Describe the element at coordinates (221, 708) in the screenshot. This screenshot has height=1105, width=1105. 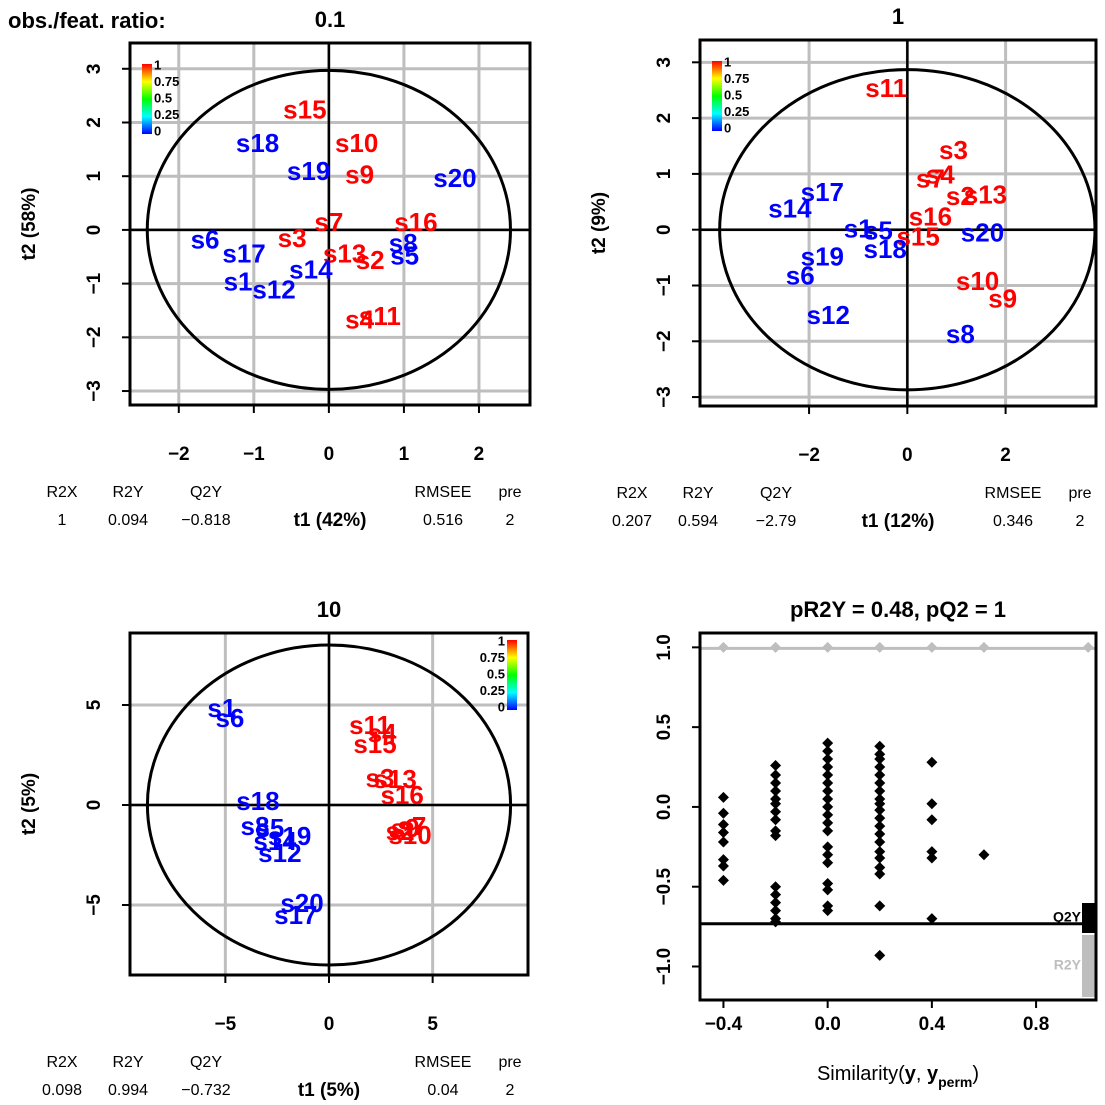
I see `sample-label: s1` at that location.